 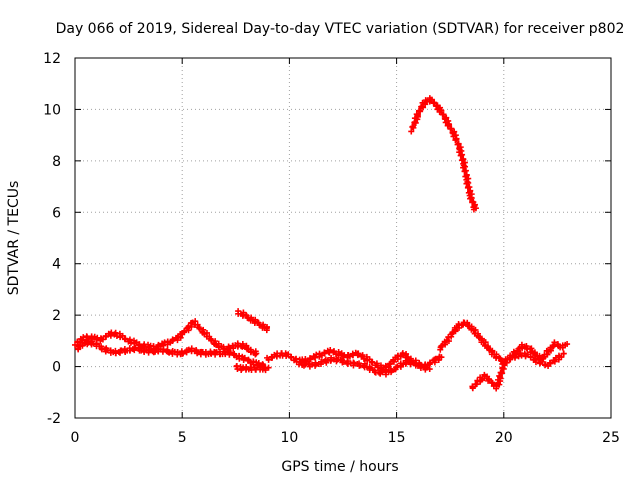 I want to click on y-tick-label: 0, so click(x=56, y=368).